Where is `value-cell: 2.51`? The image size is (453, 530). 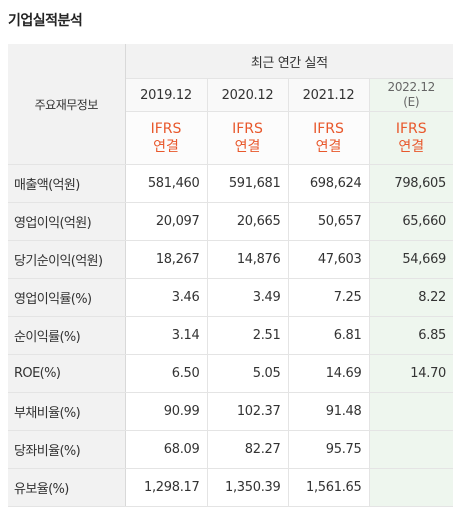 value-cell: 2.51 is located at coordinates (248, 335).